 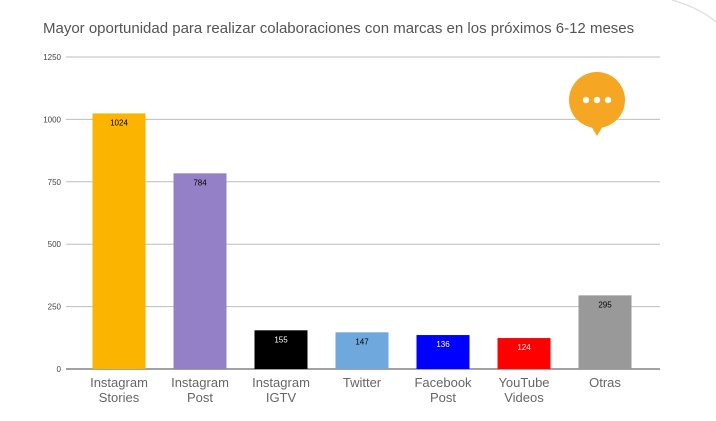 I want to click on x-tick-label: Stories, so click(x=119, y=397).